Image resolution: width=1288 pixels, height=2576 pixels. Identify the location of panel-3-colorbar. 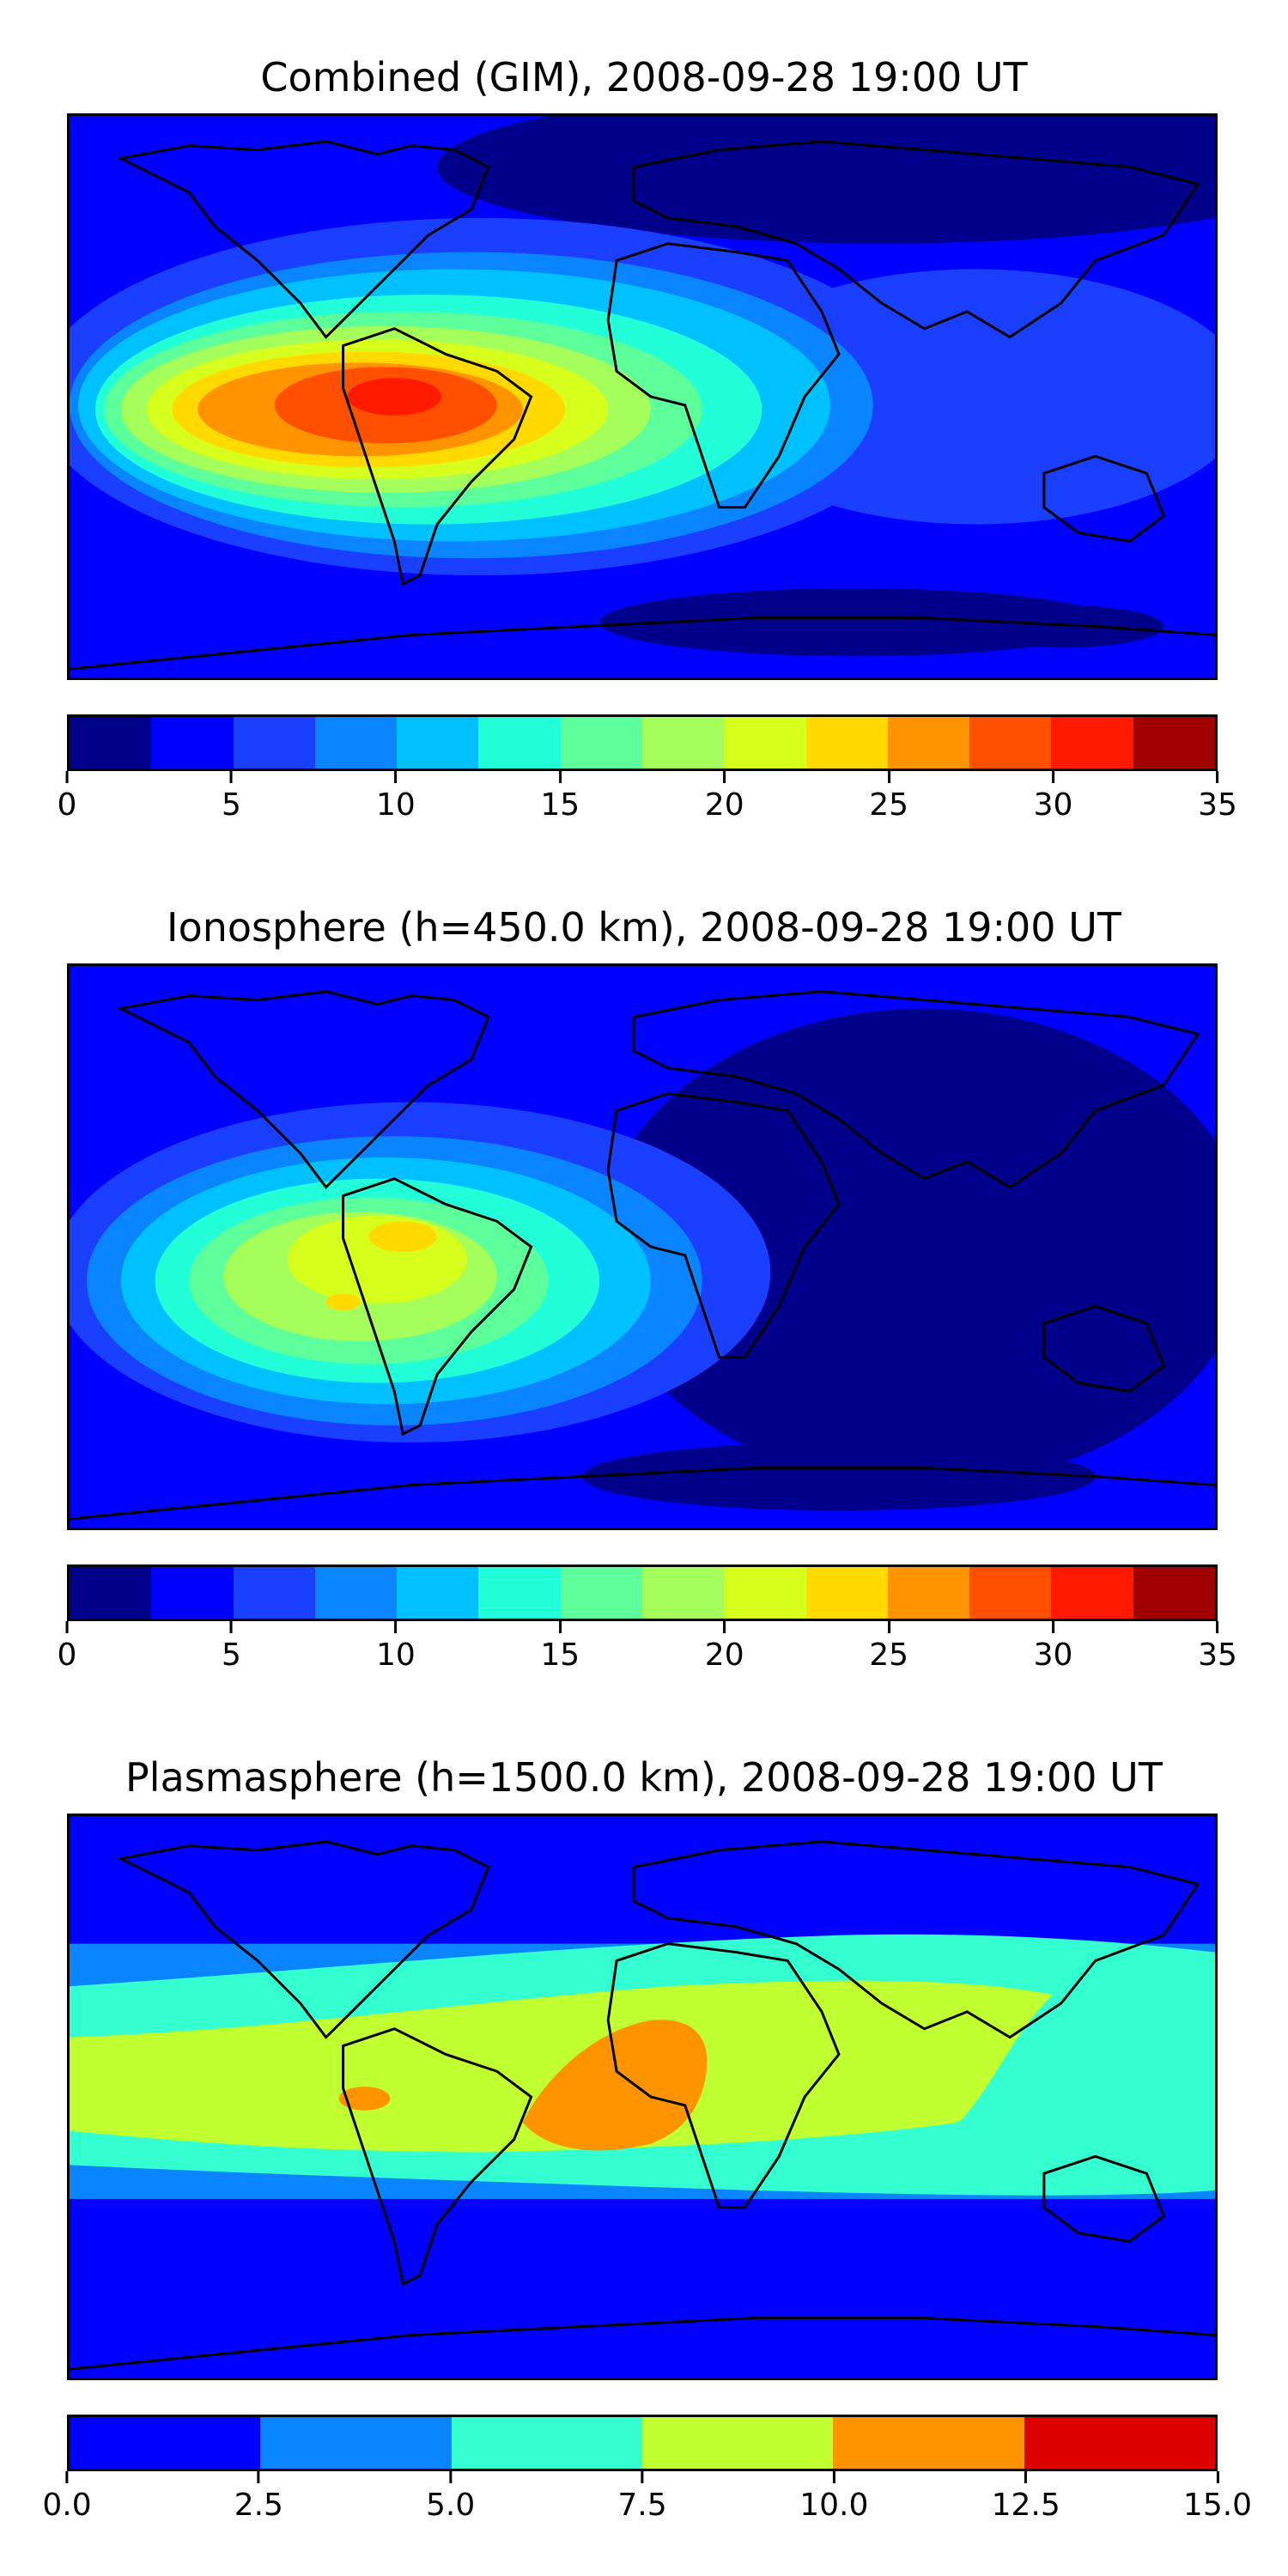
(642, 2443).